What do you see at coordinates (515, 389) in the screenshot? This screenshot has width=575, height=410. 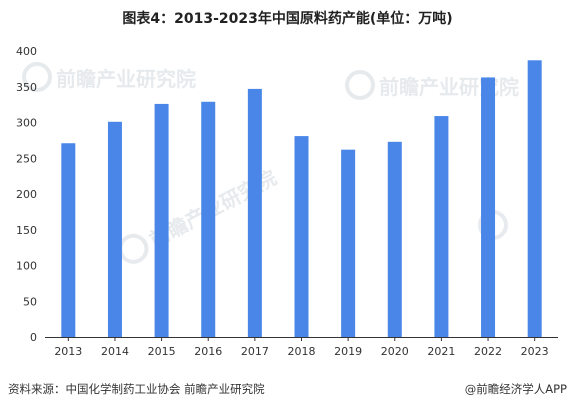 I see `brand-credit: @前瞻经济学人APP` at bounding box center [515, 389].